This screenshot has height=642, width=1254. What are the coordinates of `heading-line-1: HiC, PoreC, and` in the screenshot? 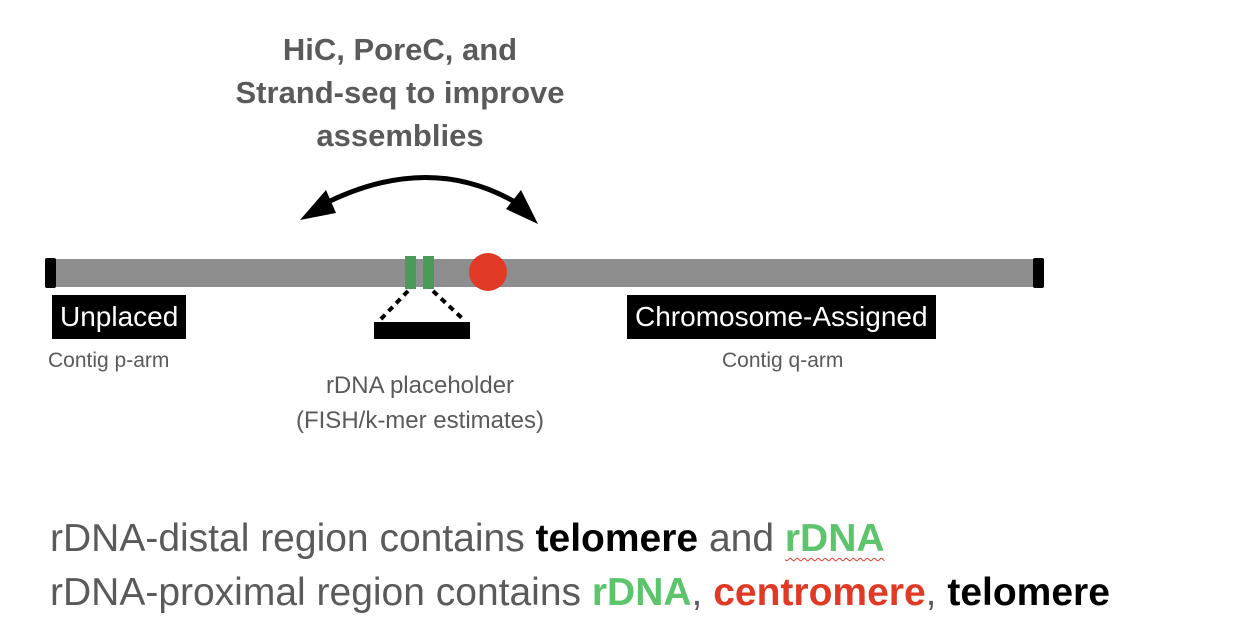 It's located at (400, 49).